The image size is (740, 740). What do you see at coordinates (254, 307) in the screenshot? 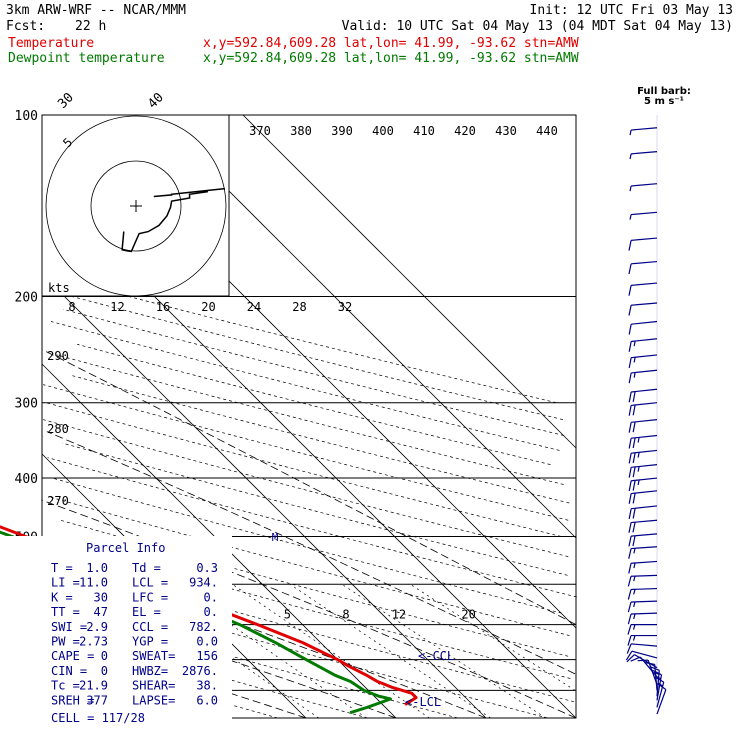
I see `hodograph-axis-label: 24` at bounding box center [254, 307].